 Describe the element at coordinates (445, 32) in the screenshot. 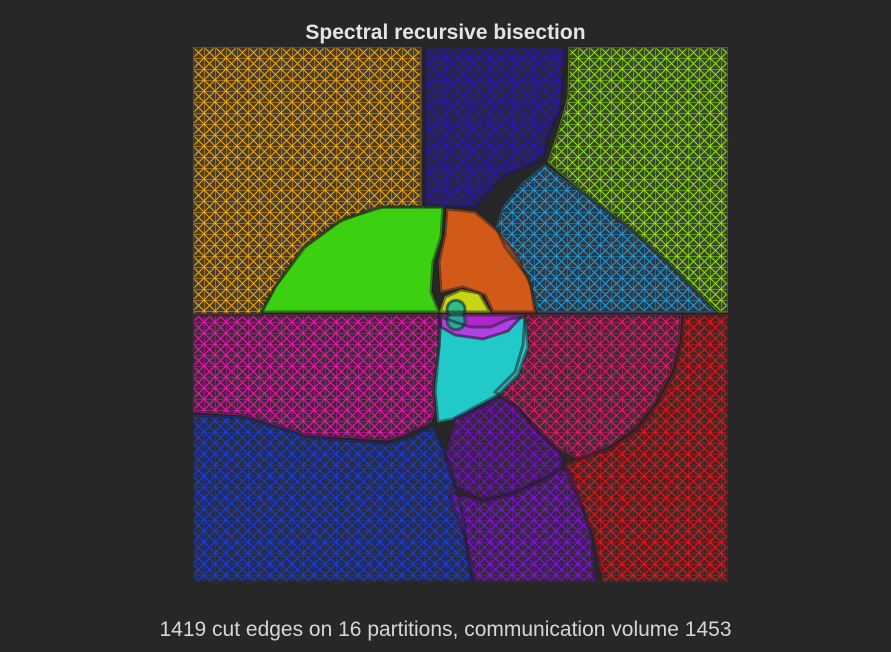

I see `figure-title: Spectral recursive bisection` at that location.